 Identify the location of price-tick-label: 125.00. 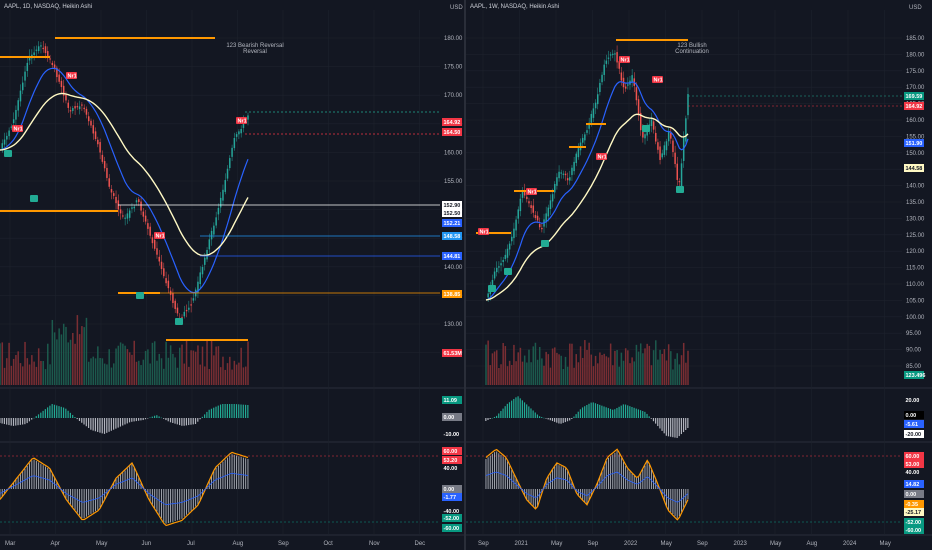
(915, 236).